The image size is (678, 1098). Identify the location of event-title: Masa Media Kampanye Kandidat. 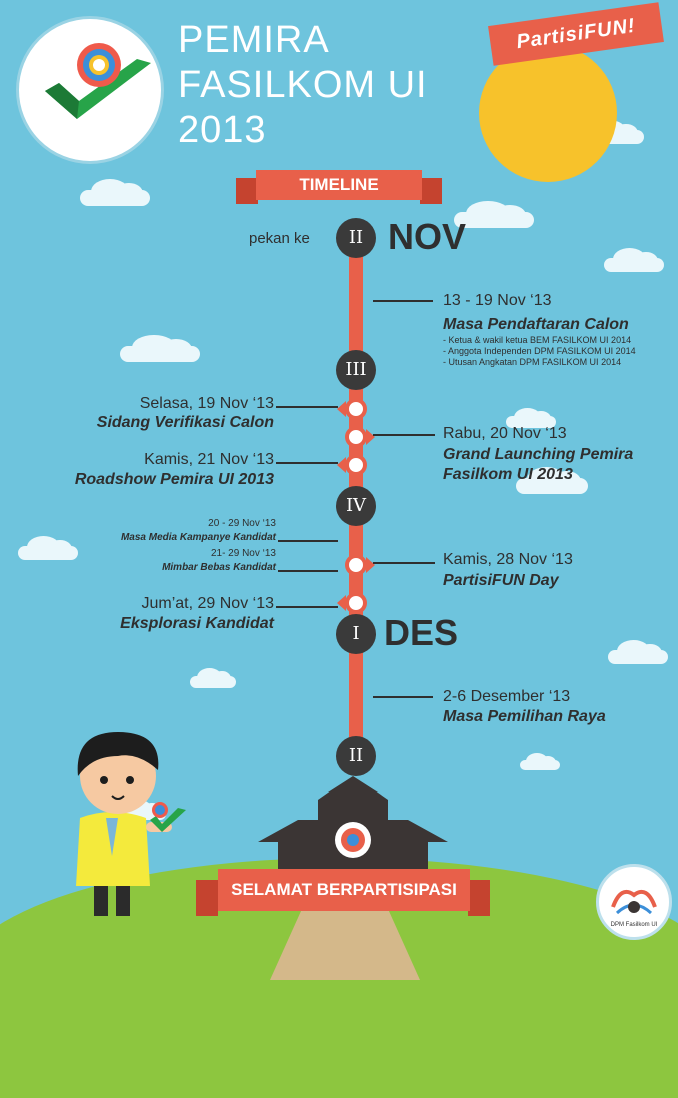
(198, 537).